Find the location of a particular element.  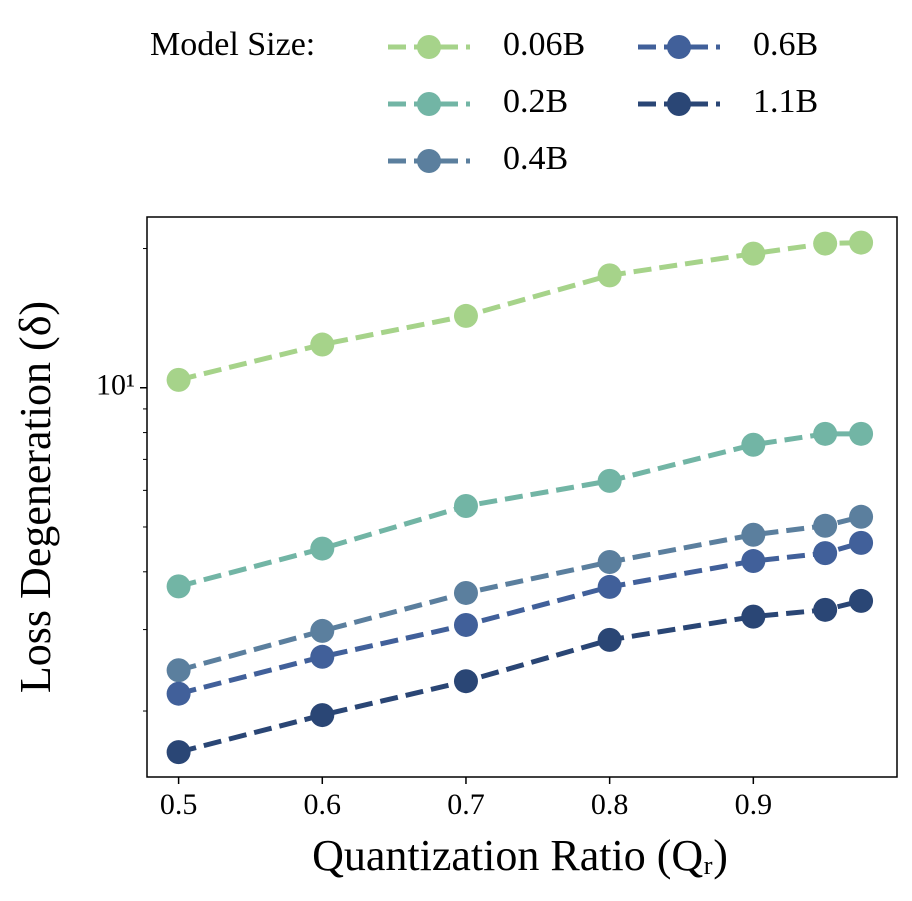

x-tick-label: 0.8 is located at coordinates (610, 804).